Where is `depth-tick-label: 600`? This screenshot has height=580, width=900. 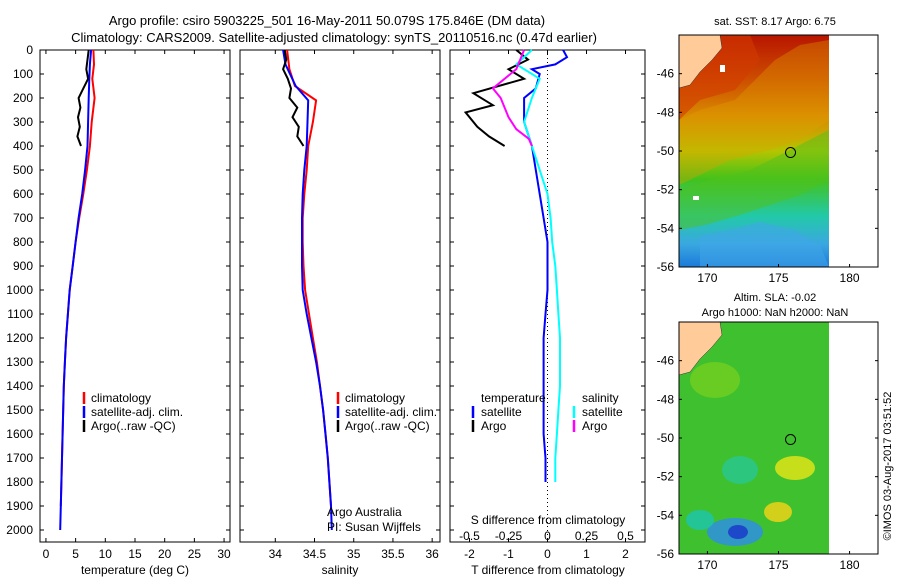
depth-tick-label: 600 is located at coordinates (23, 194).